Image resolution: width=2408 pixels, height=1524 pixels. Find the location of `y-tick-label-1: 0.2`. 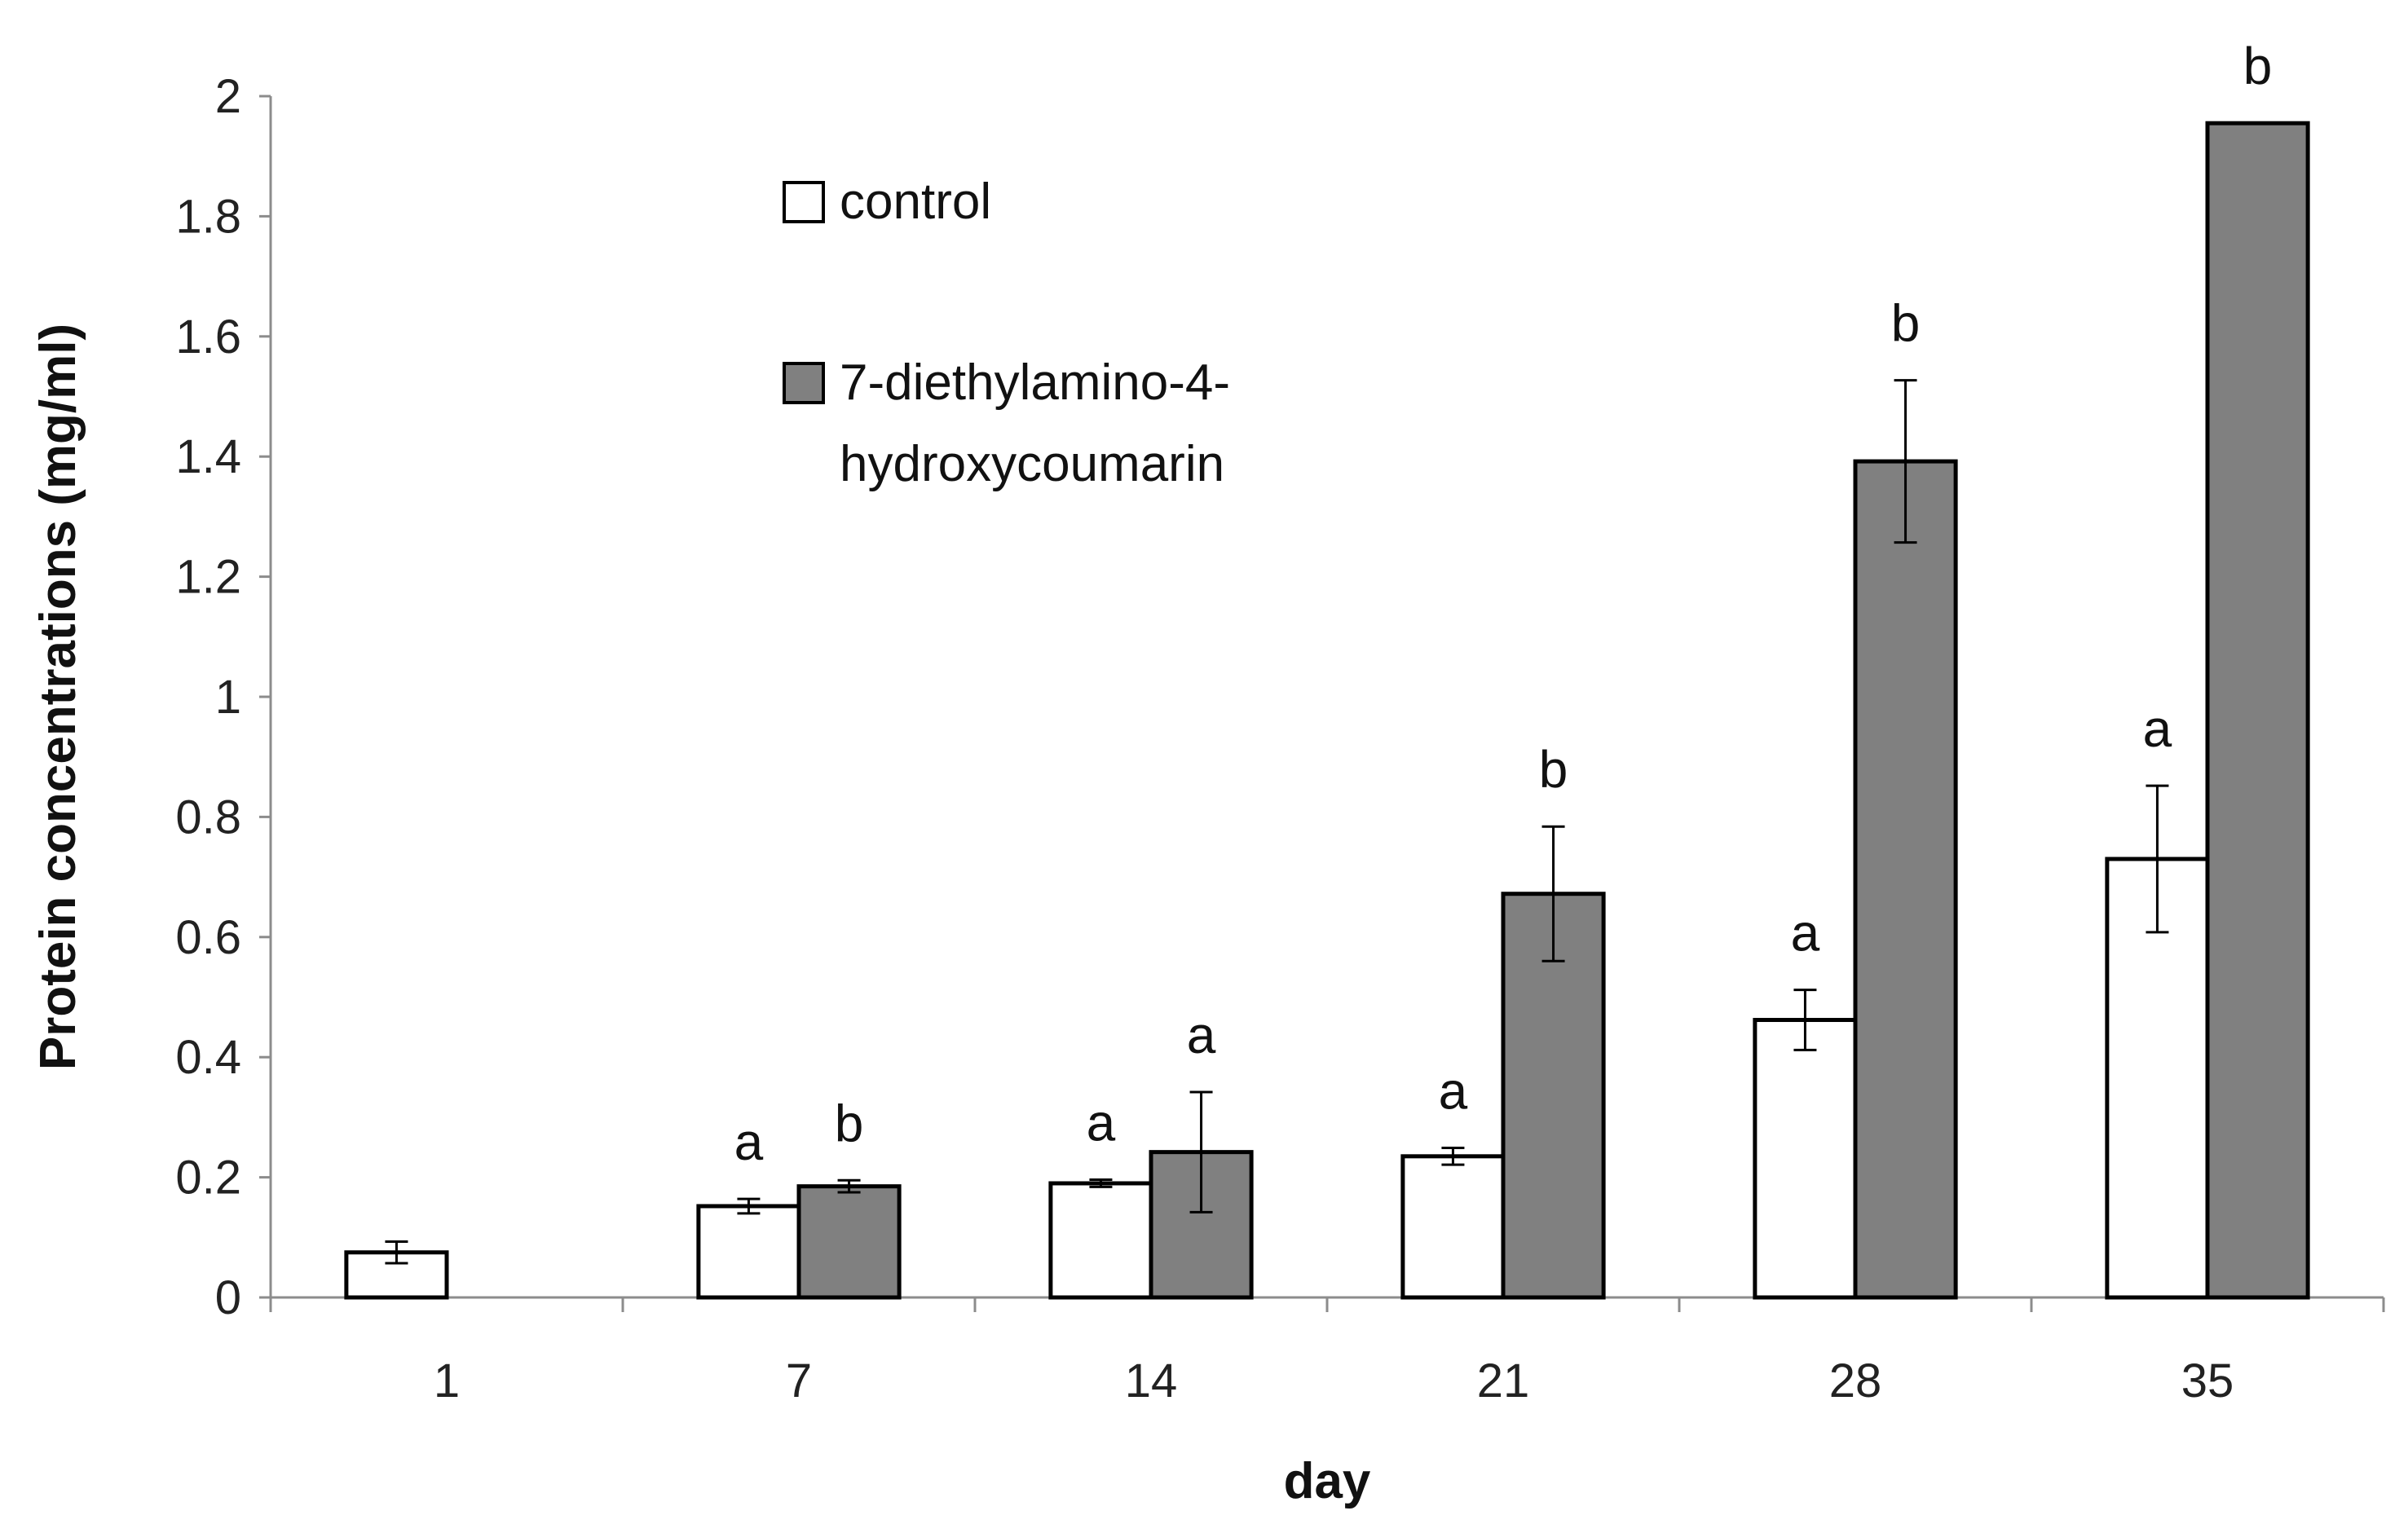

y-tick-label-1: 0.2 is located at coordinates (208, 1178).